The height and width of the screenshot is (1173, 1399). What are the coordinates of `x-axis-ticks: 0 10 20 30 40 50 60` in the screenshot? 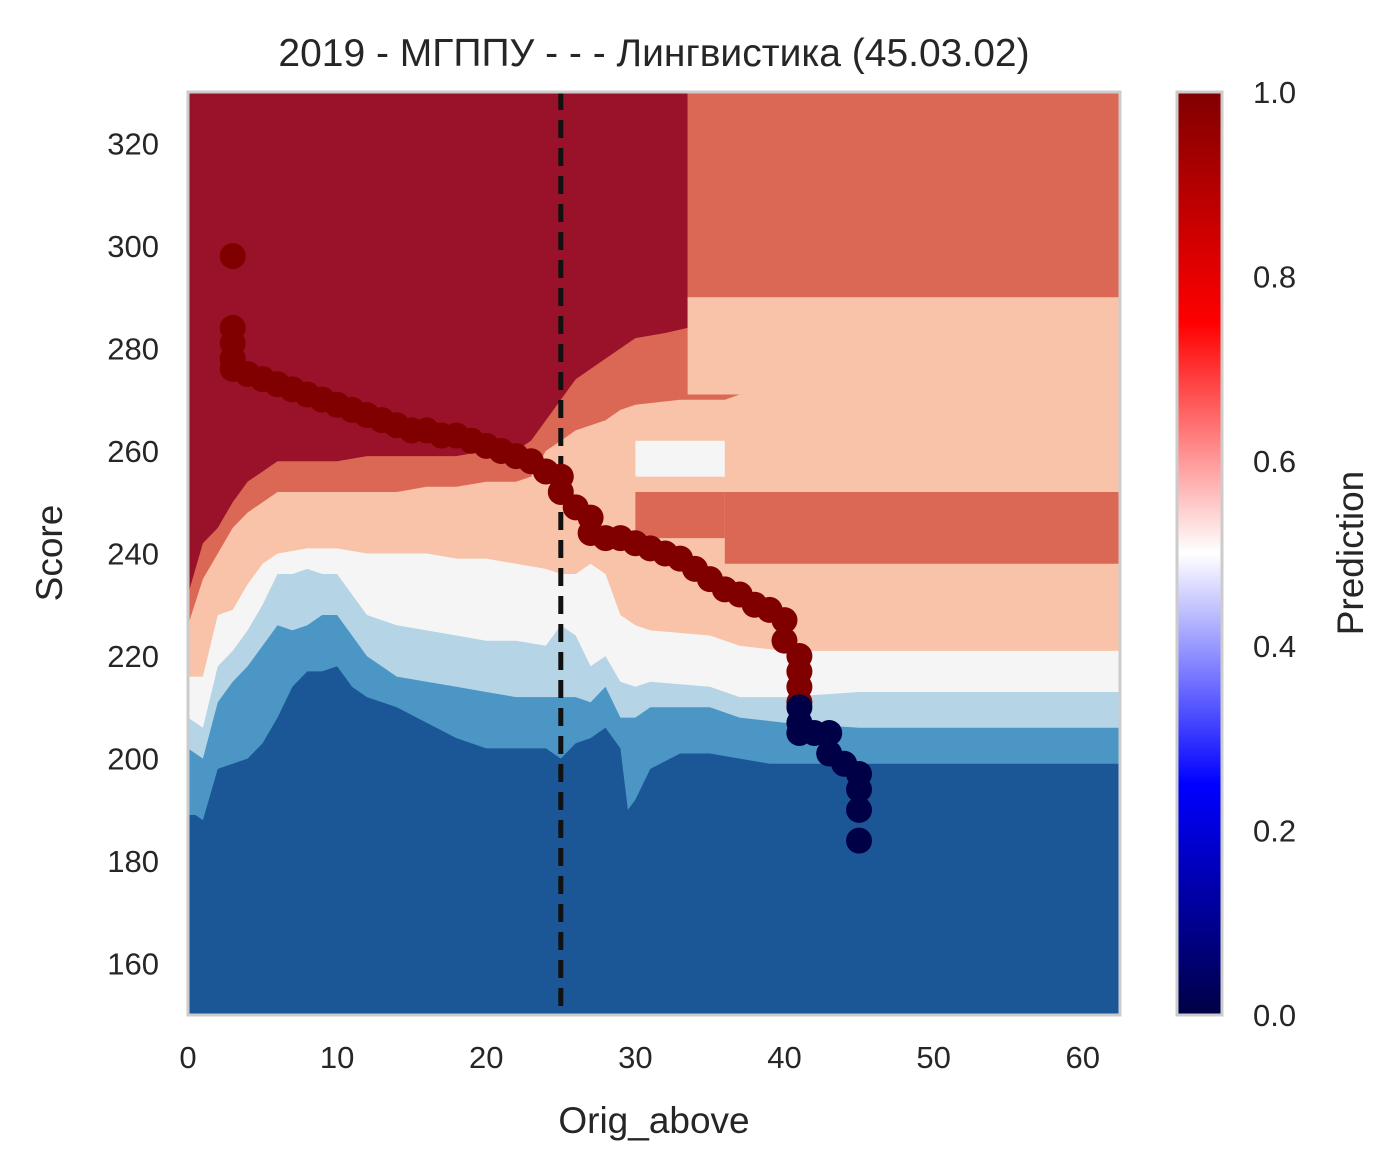 It's located at (639, 1057).